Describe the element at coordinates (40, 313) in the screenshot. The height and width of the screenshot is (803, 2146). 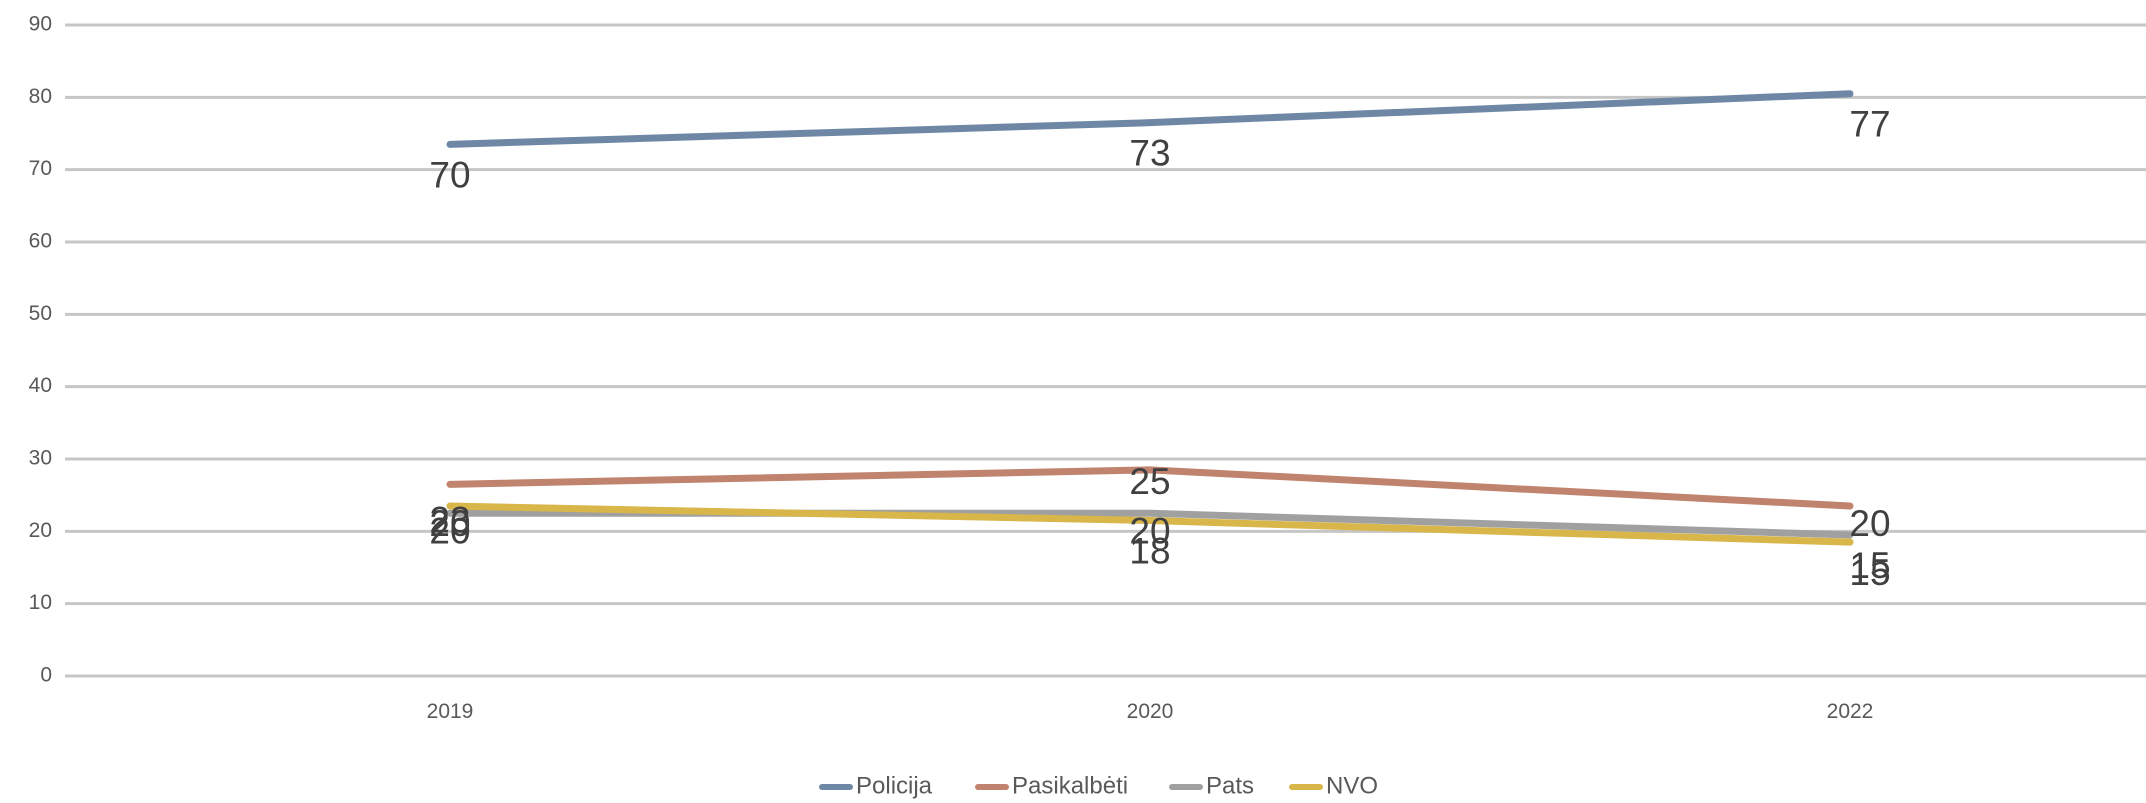
I see `y-tick-label: 50` at that location.